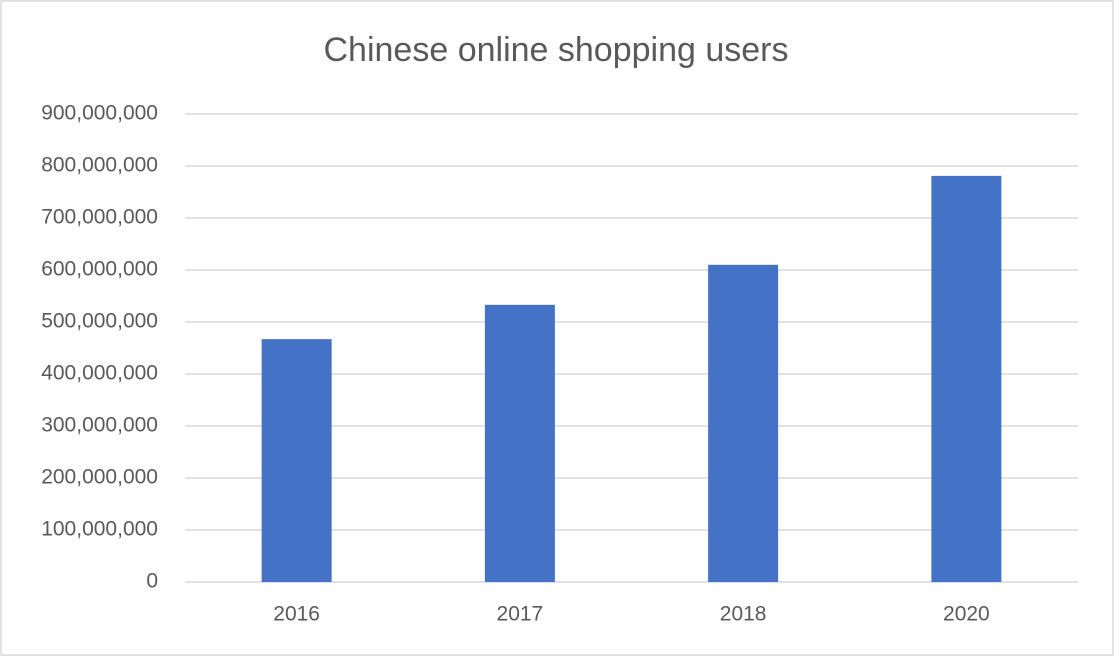  What do you see at coordinates (99, 373) in the screenshot?
I see `y-tick-label: 400,000,000` at bounding box center [99, 373].